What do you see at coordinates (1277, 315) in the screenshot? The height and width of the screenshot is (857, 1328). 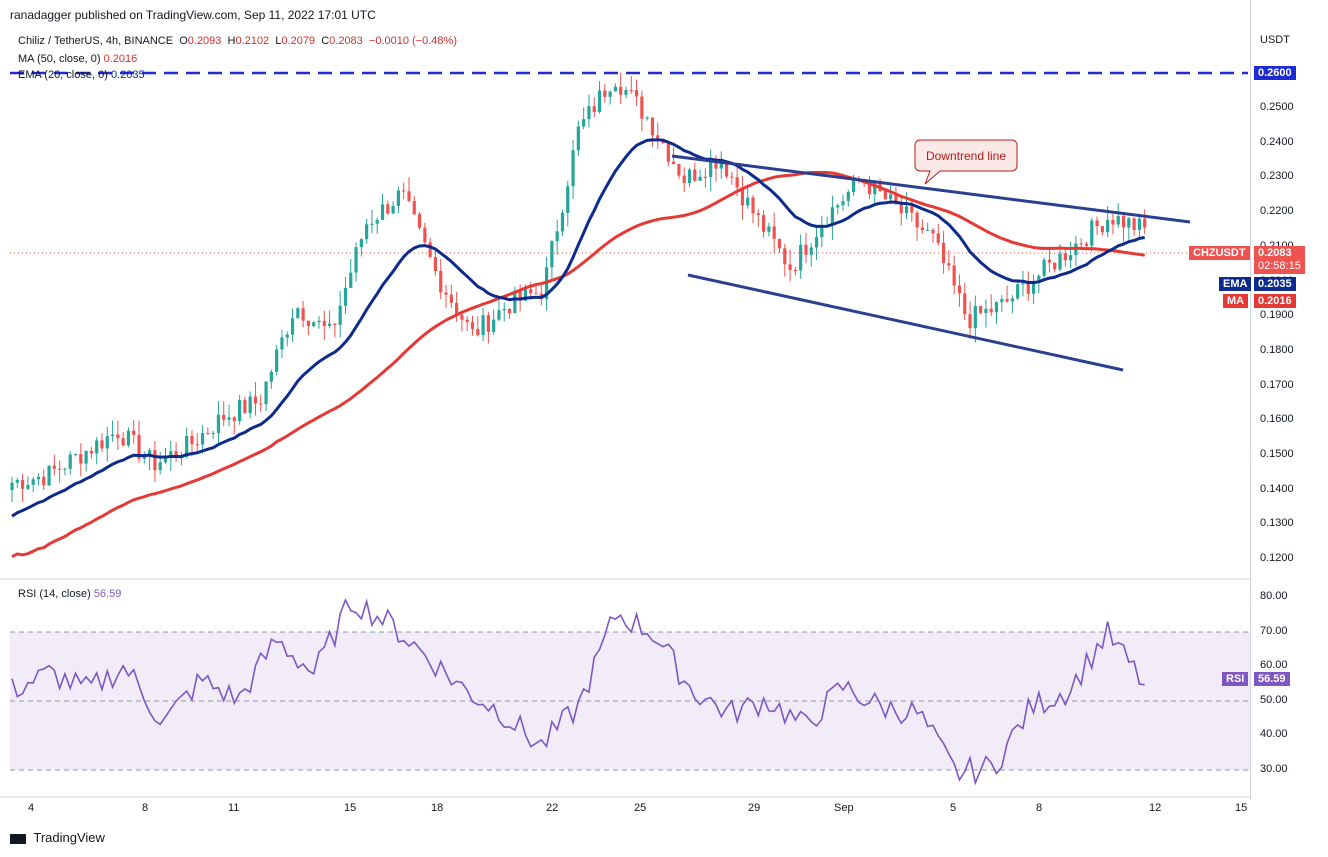 I see `price-tick-label: 0.1900` at bounding box center [1277, 315].